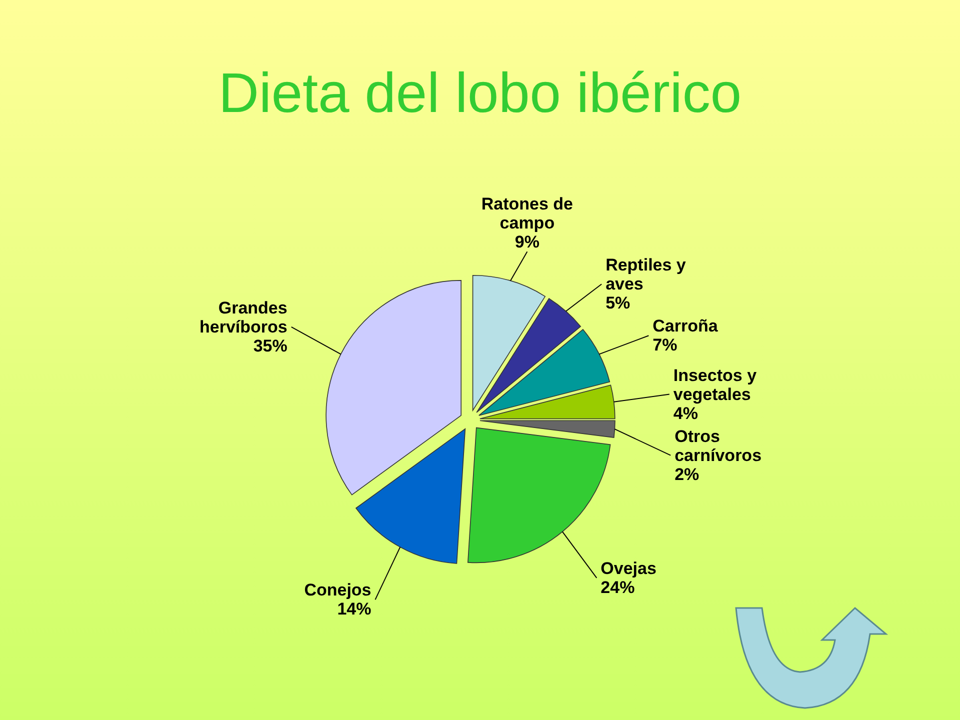 The height and width of the screenshot is (720, 960). Describe the element at coordinates (718, 445) in the screenshot. I see `slice-label: Otros carnívoros` at that location.